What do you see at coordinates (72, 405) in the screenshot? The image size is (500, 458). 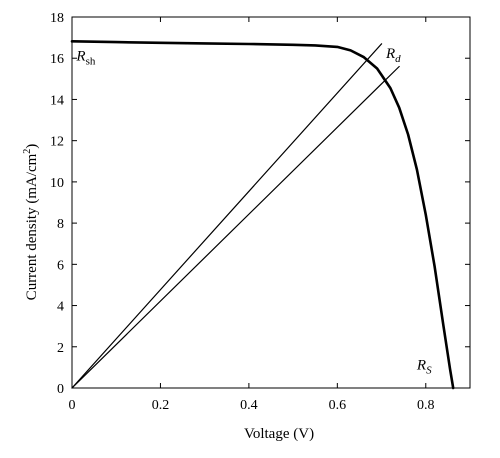 I see `x-tick-label: 0` at bounding box center [72, 405].